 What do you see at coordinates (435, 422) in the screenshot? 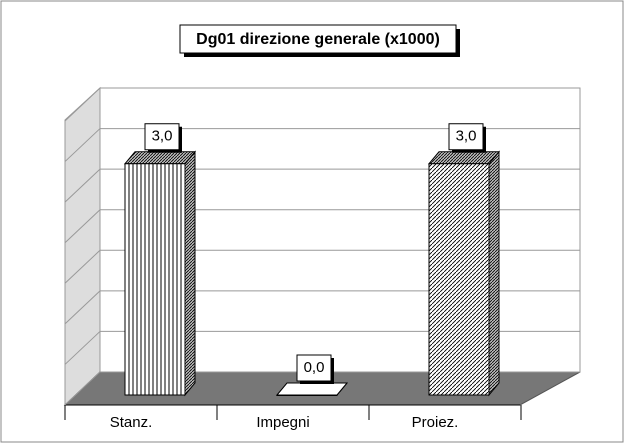
I see `x-tick-label: Proiez.` at bounding box center [435, 422].